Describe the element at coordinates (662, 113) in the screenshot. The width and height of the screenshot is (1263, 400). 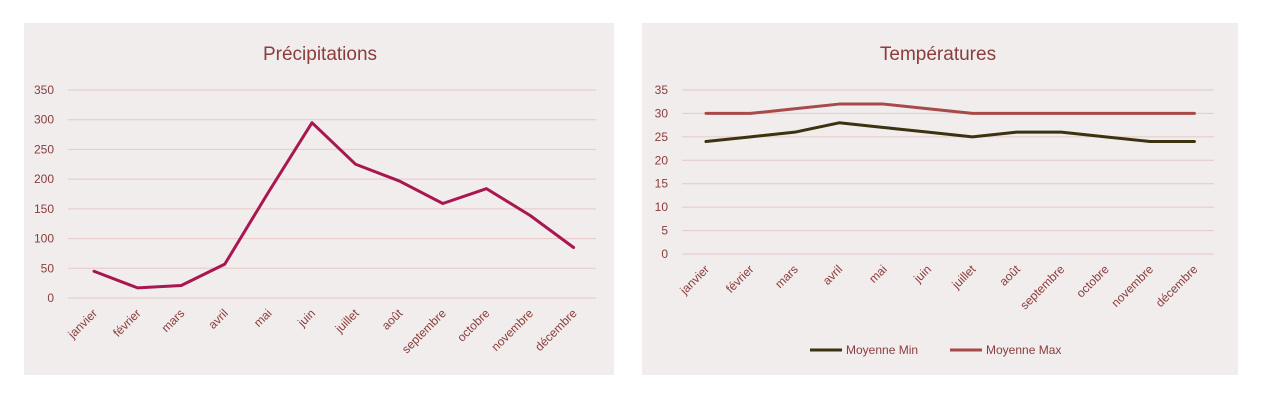
I see `y-tick-label: 30` at that location.